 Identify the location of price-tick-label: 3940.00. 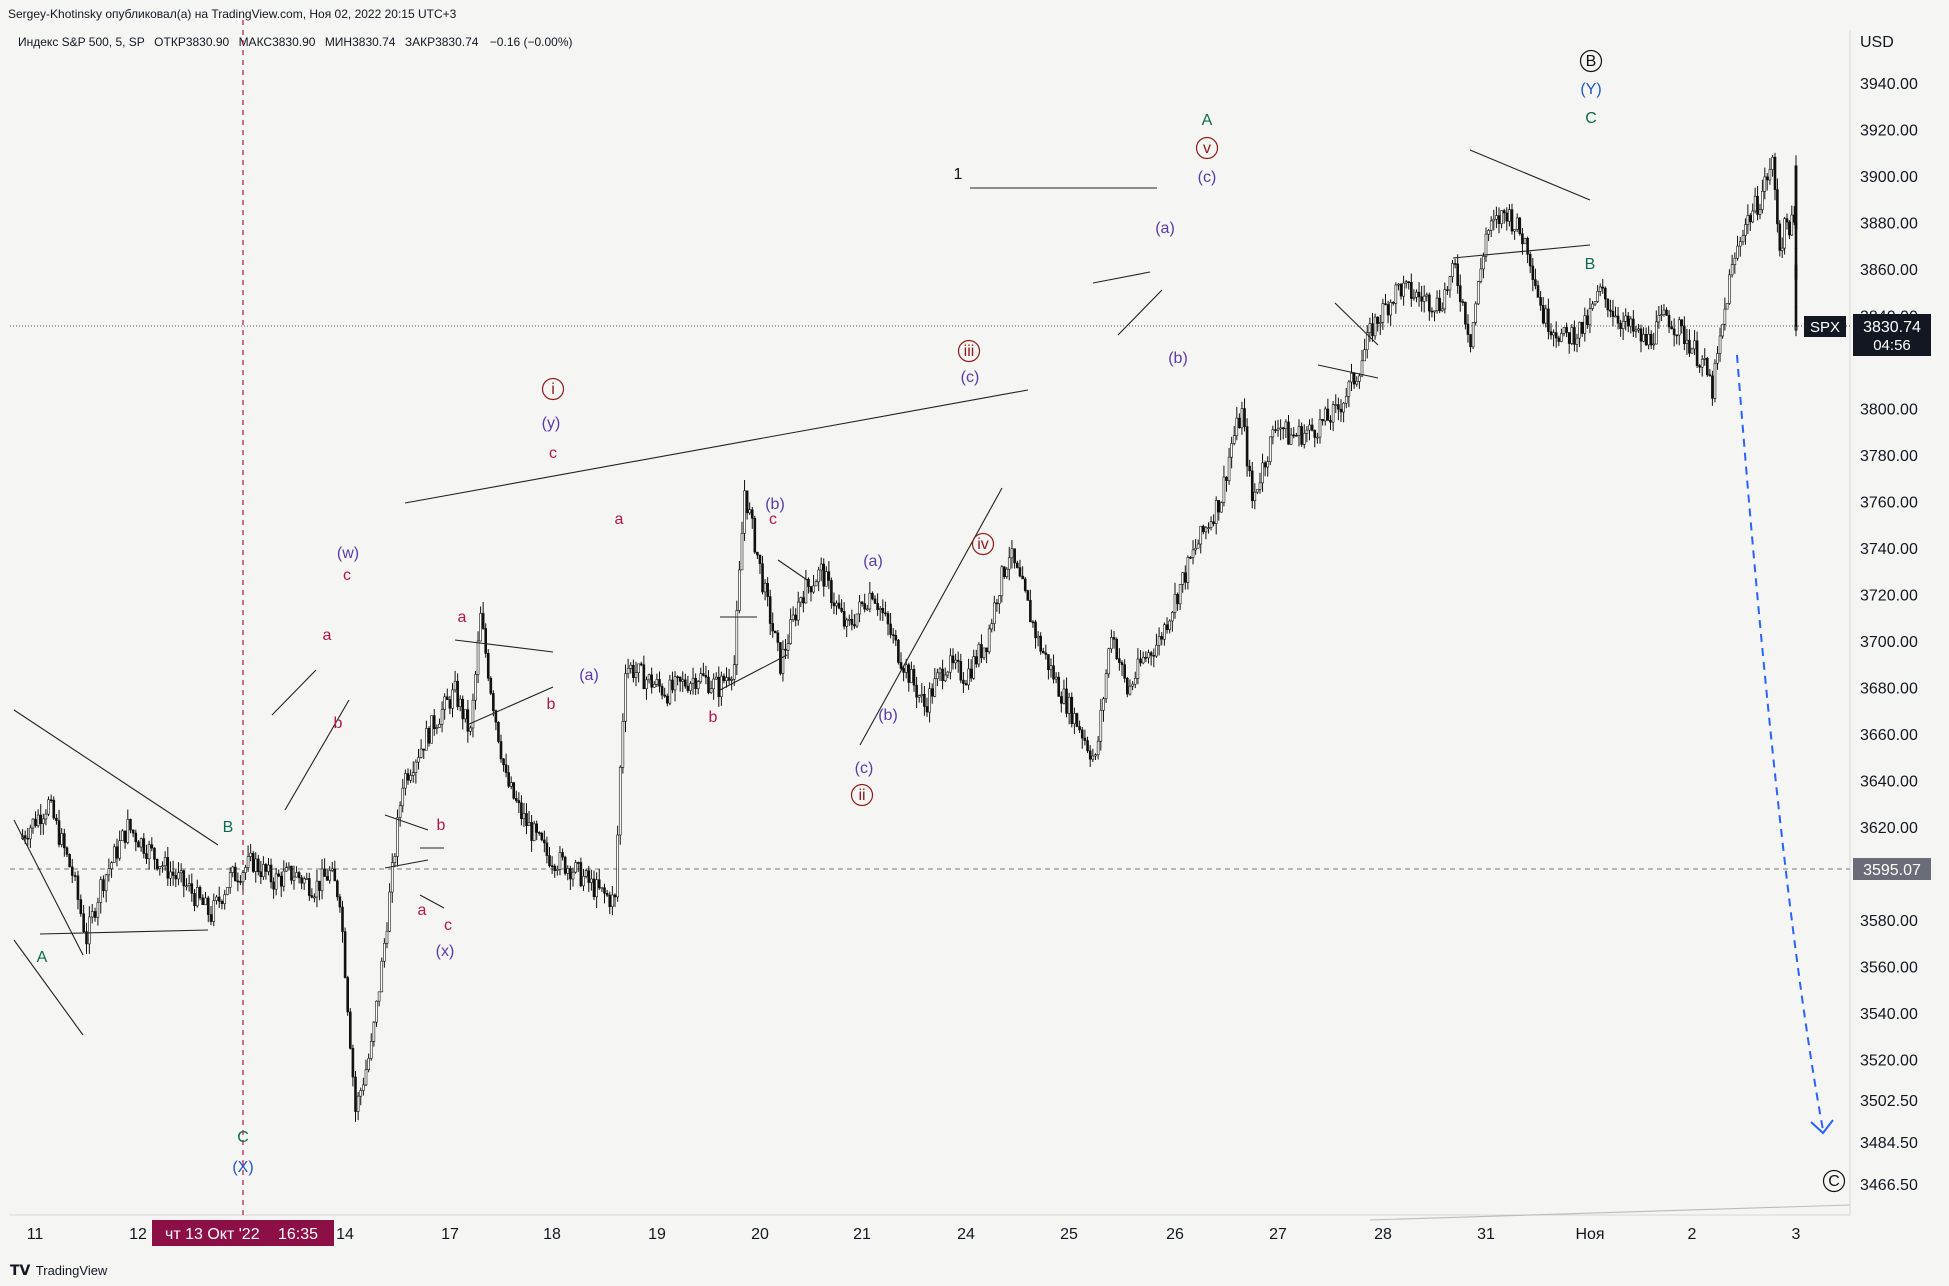
(1889, 84).